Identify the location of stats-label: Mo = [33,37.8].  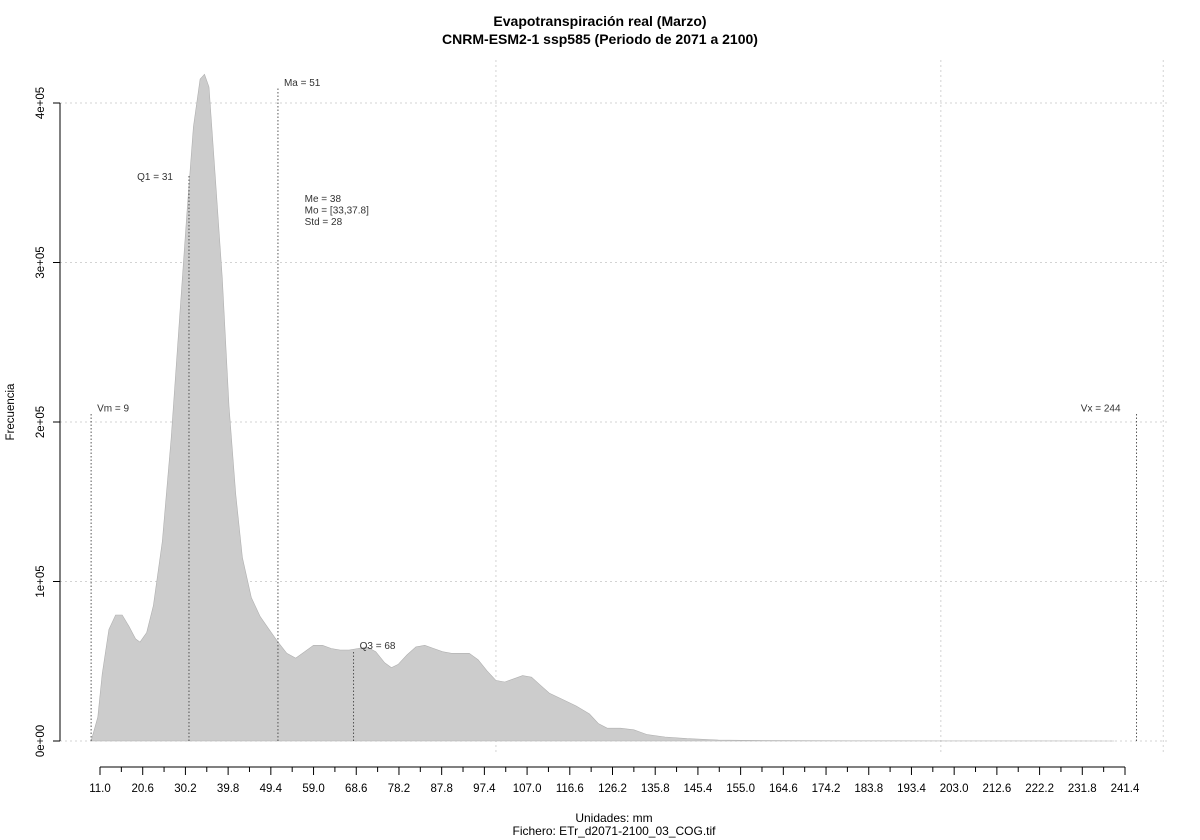
(337, 210).